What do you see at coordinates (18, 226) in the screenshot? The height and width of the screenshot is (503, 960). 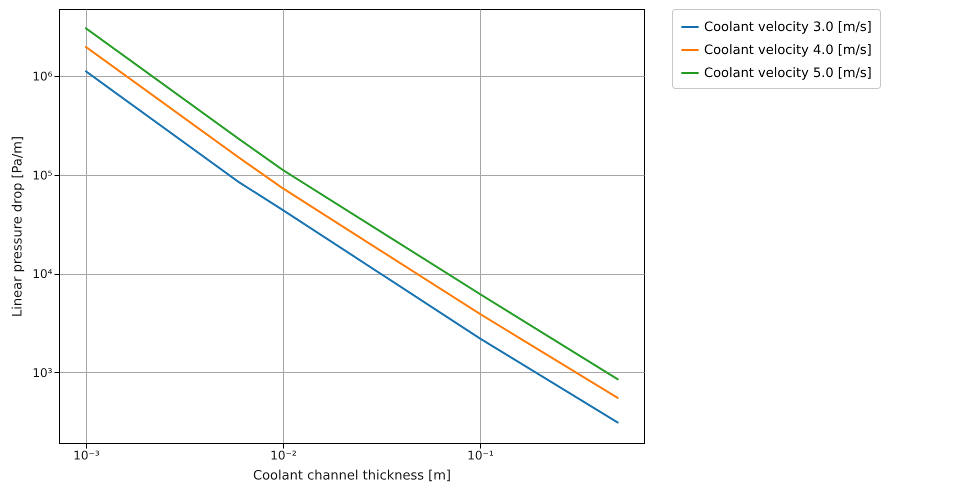 I see `y-axis-title: Linear pressure drop [Pa/m]` at bounding box center [18, 226].